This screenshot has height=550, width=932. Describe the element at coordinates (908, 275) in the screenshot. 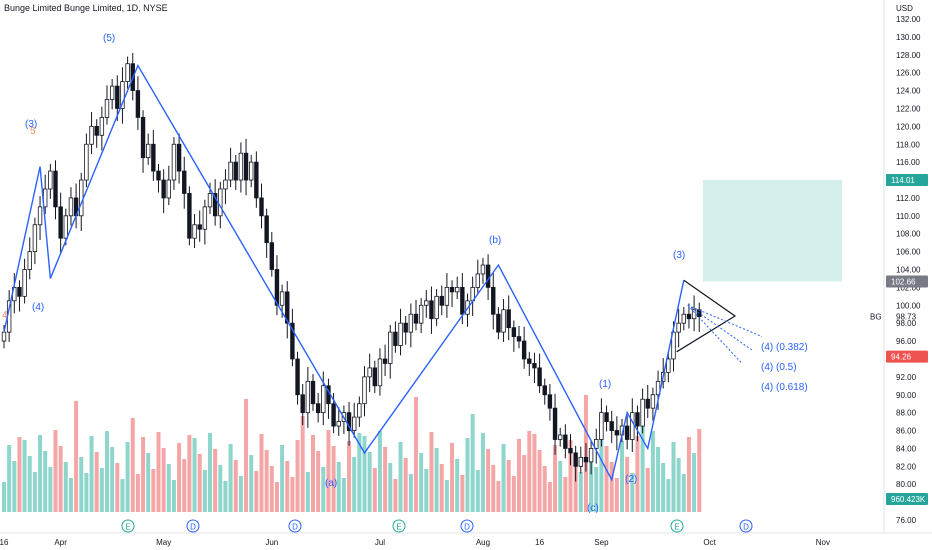

I see `price-axis` at that location.